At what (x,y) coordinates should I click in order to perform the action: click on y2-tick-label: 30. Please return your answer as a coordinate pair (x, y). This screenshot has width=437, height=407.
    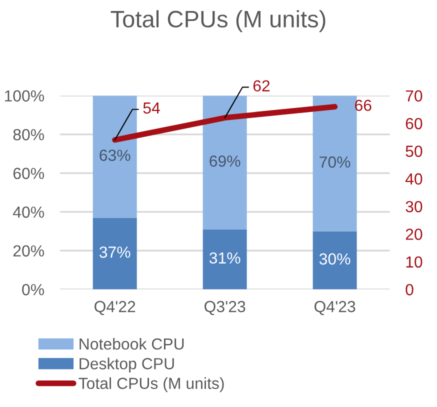
    Looking at the image, I should click on (414, 206).